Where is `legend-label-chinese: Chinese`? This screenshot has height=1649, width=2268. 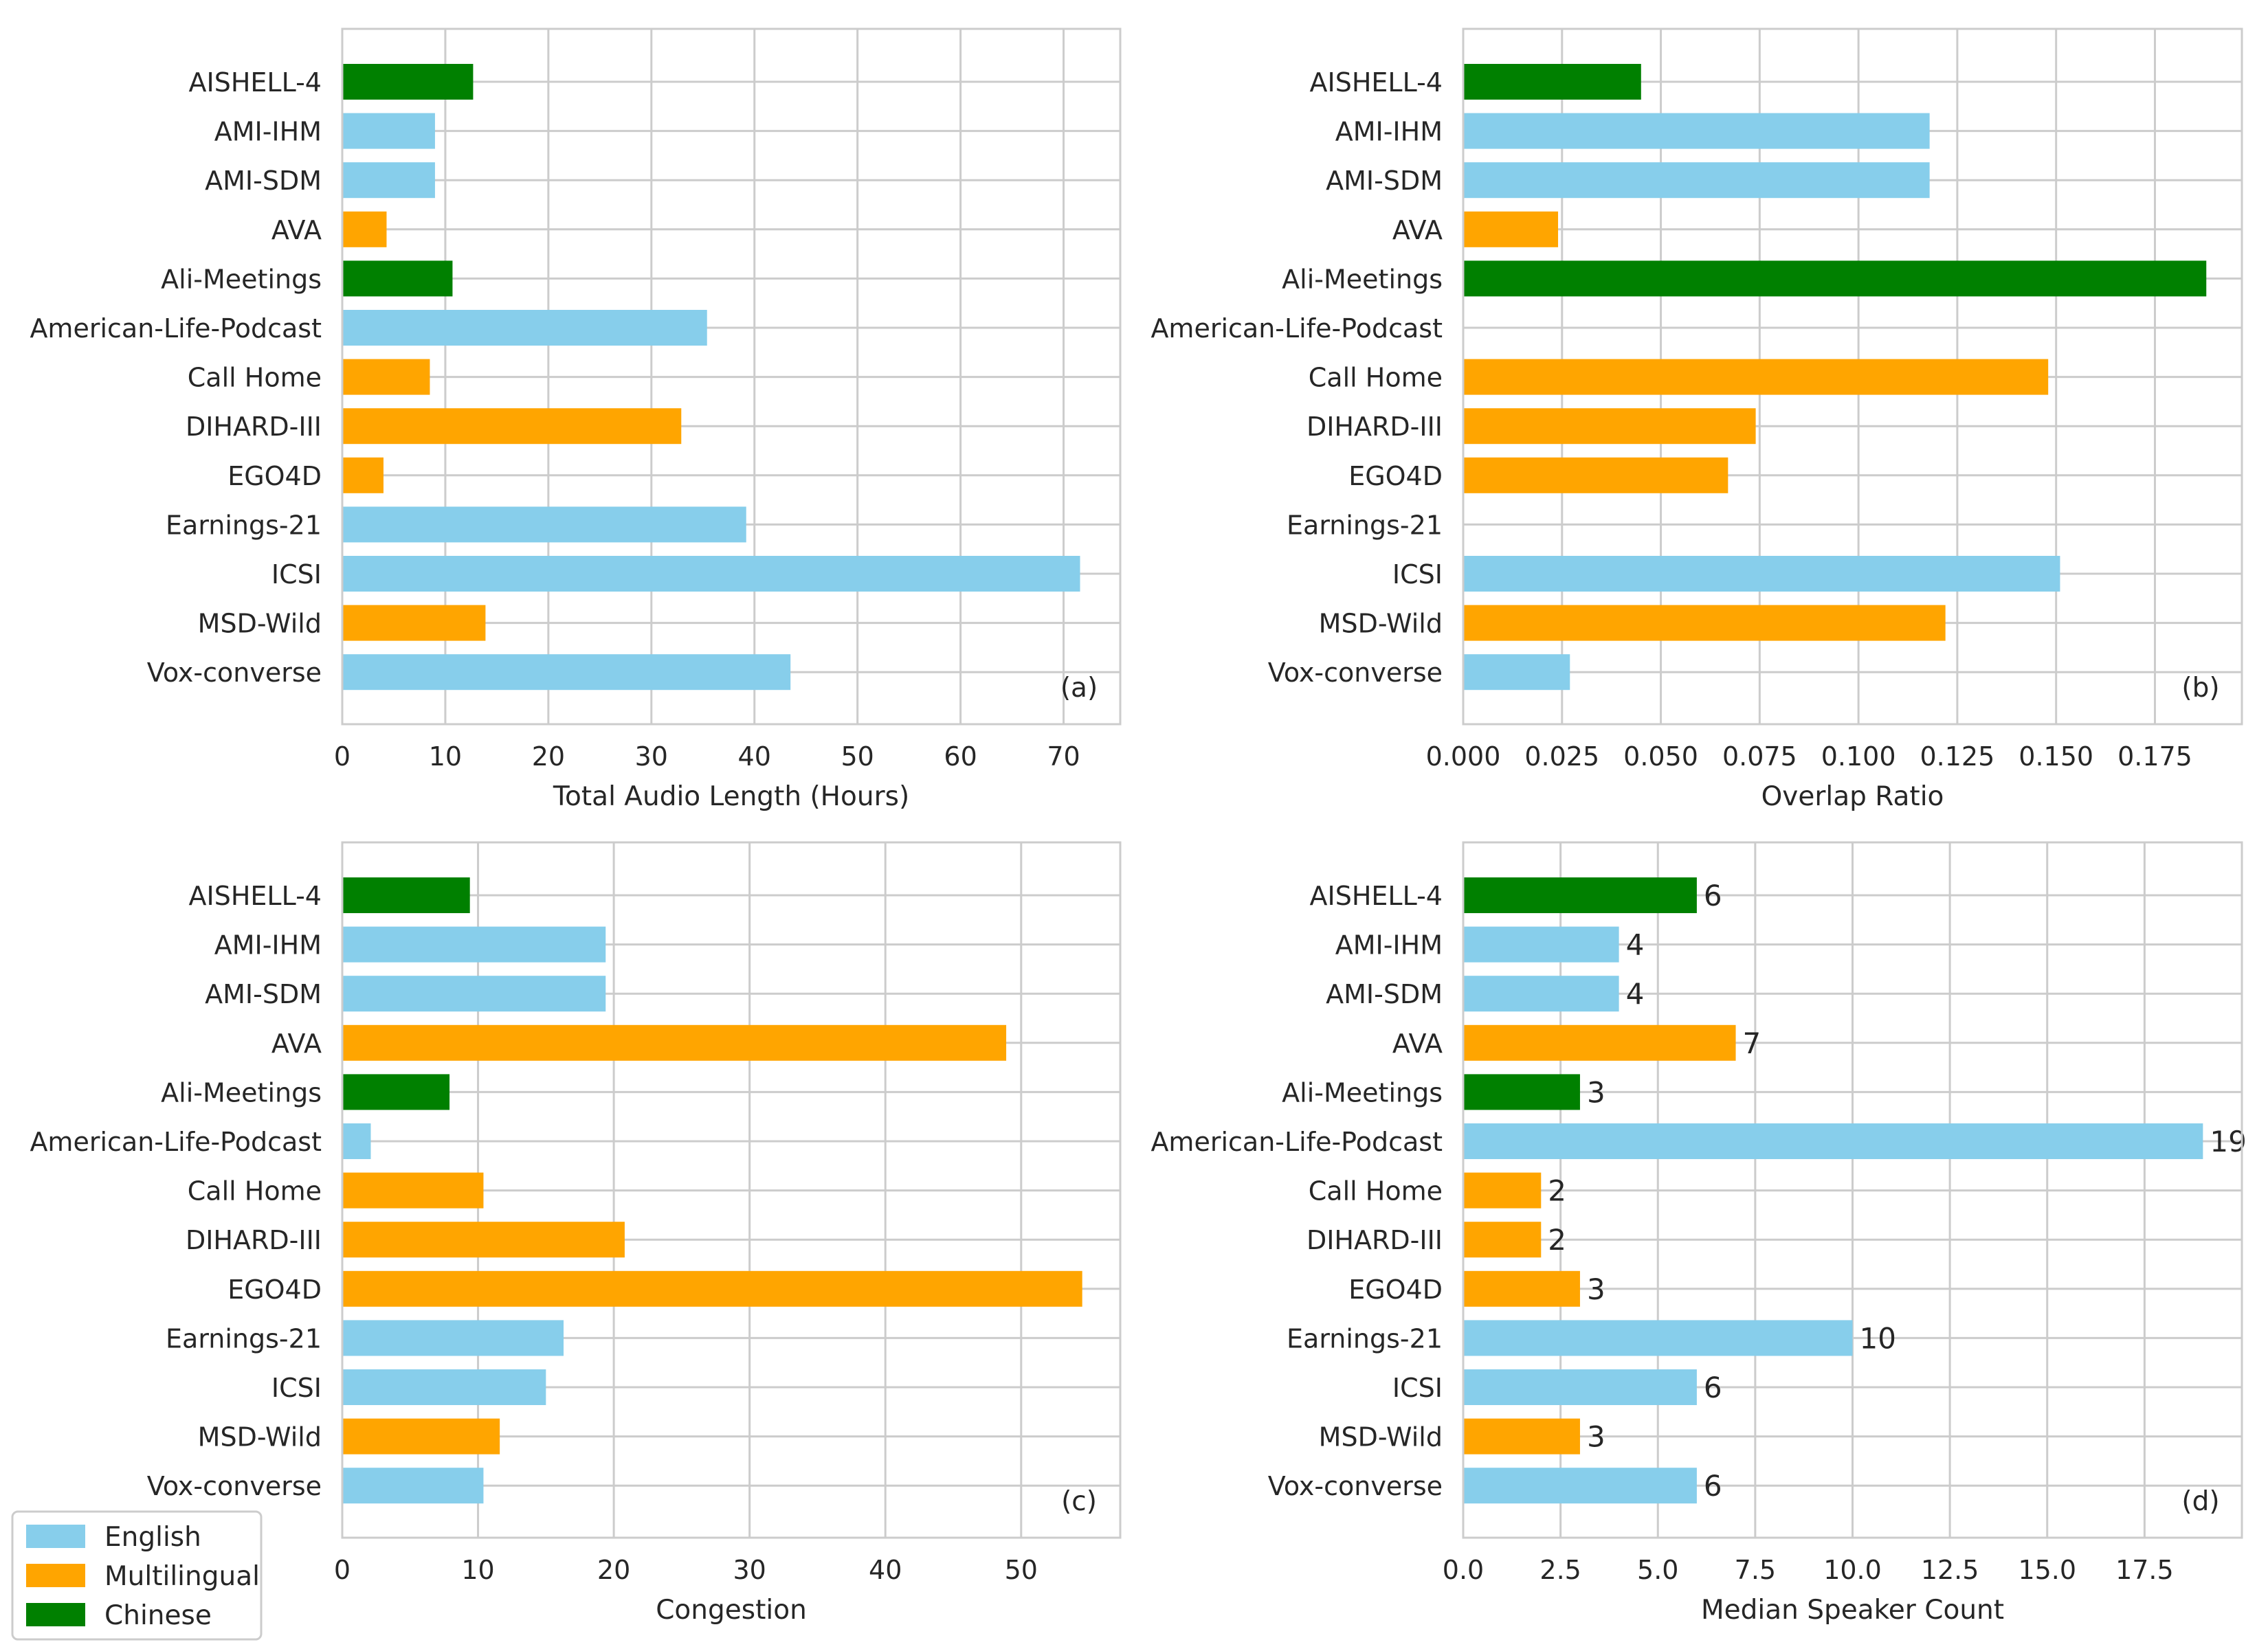 legend-label-chinese: Chinese is located at coordinates (158, 1616).